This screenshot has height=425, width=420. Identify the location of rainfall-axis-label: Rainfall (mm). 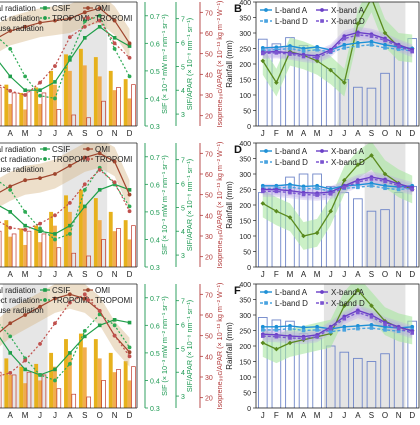
(229, 346).